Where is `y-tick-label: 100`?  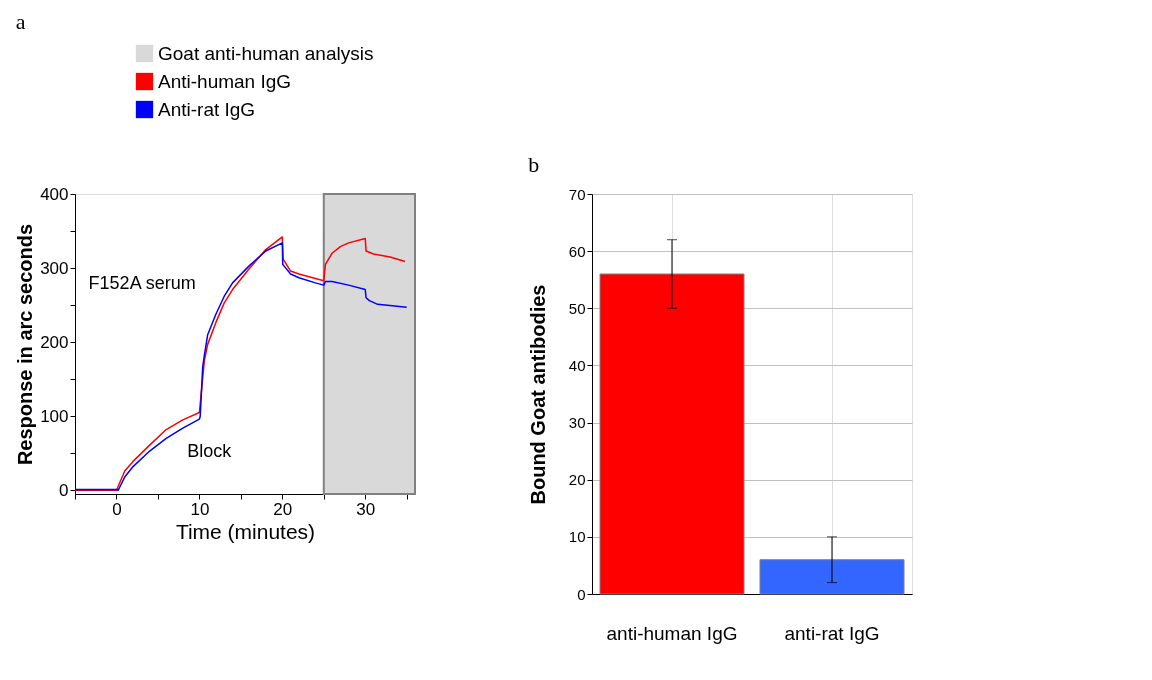
y-tick-label: 100 is located at coordinates (54, 416).